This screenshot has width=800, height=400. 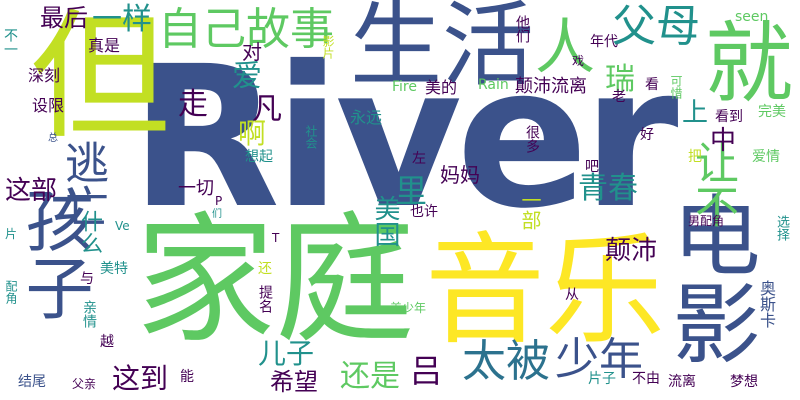 I want to click on word-dan: 但, so click(x=100, y=79).